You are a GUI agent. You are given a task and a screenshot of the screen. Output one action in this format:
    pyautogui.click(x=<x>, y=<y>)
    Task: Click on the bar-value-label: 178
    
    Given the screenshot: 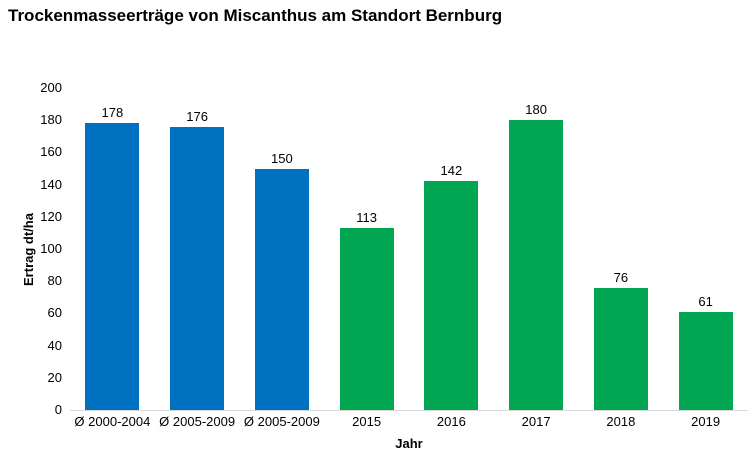 What is the action you would take?
    pyautogui.click(x=112, y=113)
    